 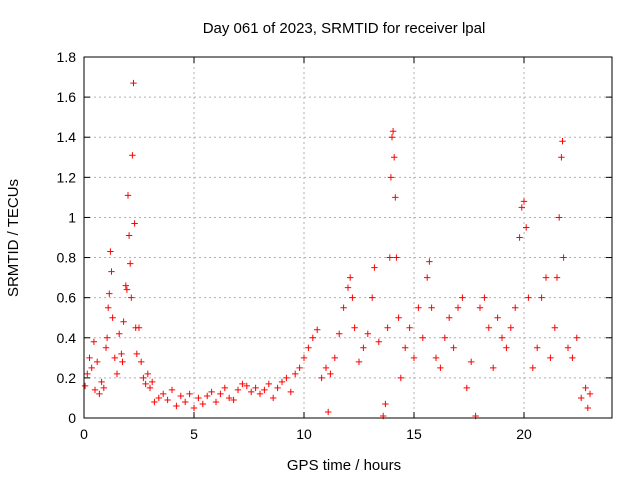 What do you see at coordinates (304, 434) in the screenshot?
I see `x-tick-label: 10` at bounding box center [304, 434].